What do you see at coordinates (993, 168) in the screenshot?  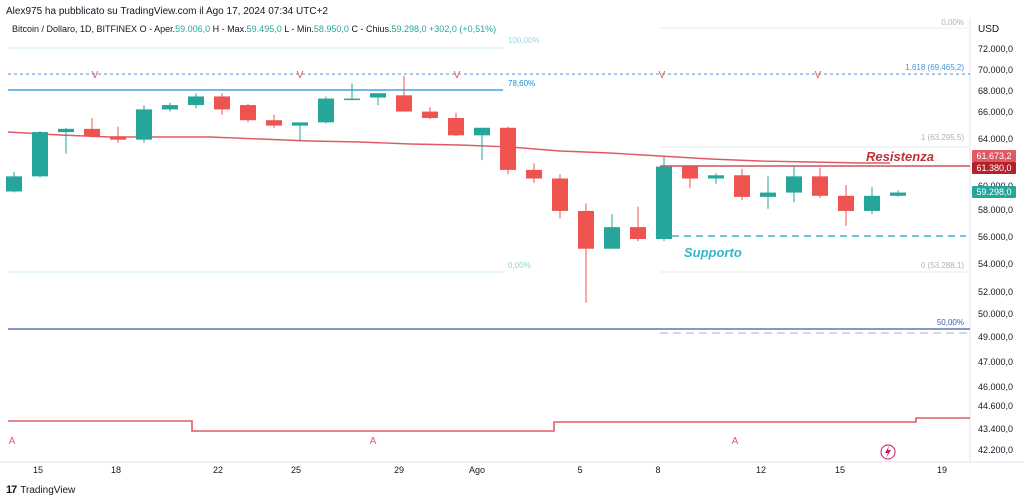 I see `price-badge-label: 61.380,0` at bounding box center [993, 168].